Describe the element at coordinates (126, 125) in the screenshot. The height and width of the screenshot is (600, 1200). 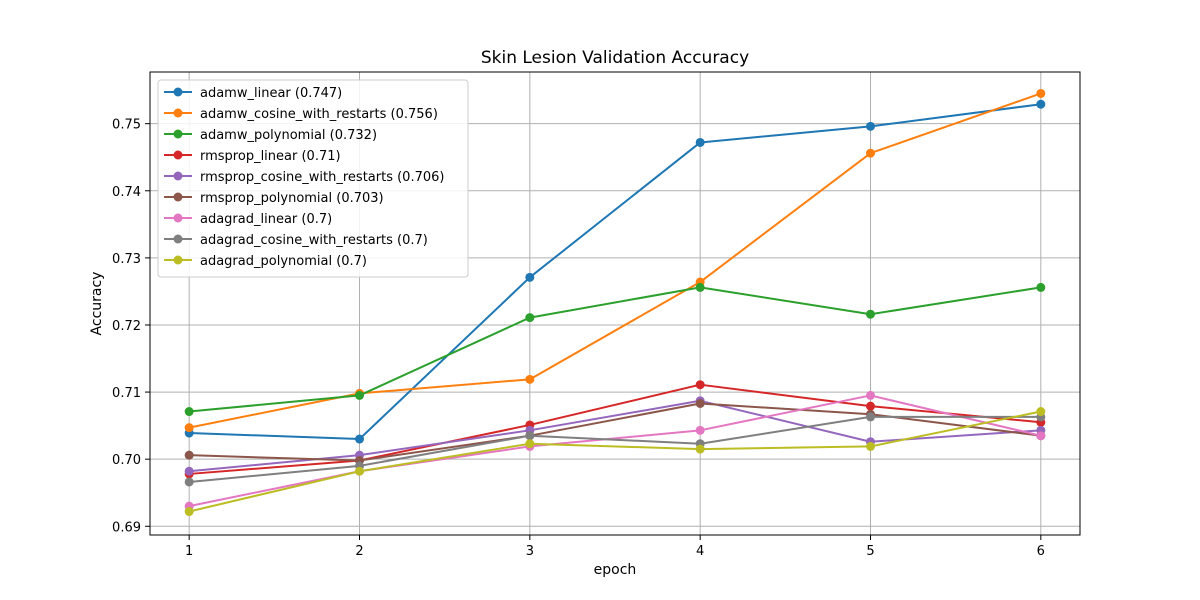
I see `y-tick-label: 0.75` at that location.